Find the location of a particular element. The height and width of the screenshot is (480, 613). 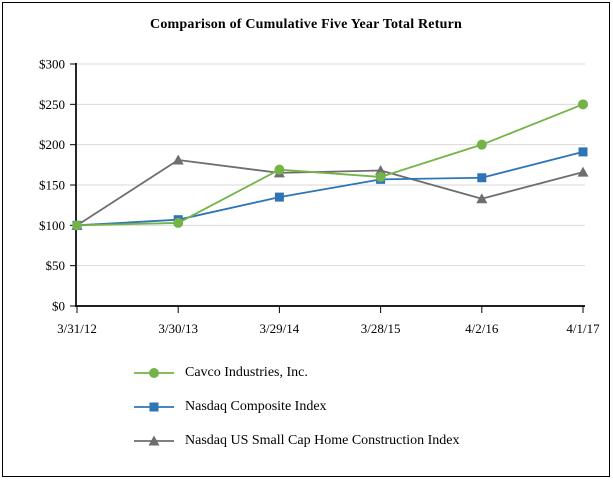

series-line-nasdaq-us-small-cap-home-construction-index is located at coordinates (330, 193).